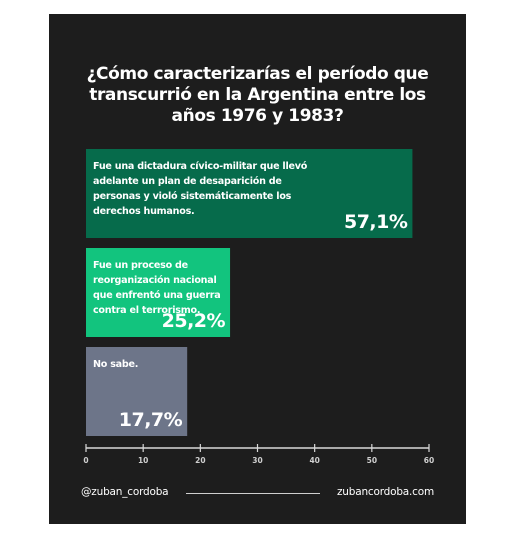 The height and width of the screenshot is (543, 513). What do you see at coordinates (85, 460) in the screenshot?
I see `x-tick-label: 0` at bounding box center [85, 460].